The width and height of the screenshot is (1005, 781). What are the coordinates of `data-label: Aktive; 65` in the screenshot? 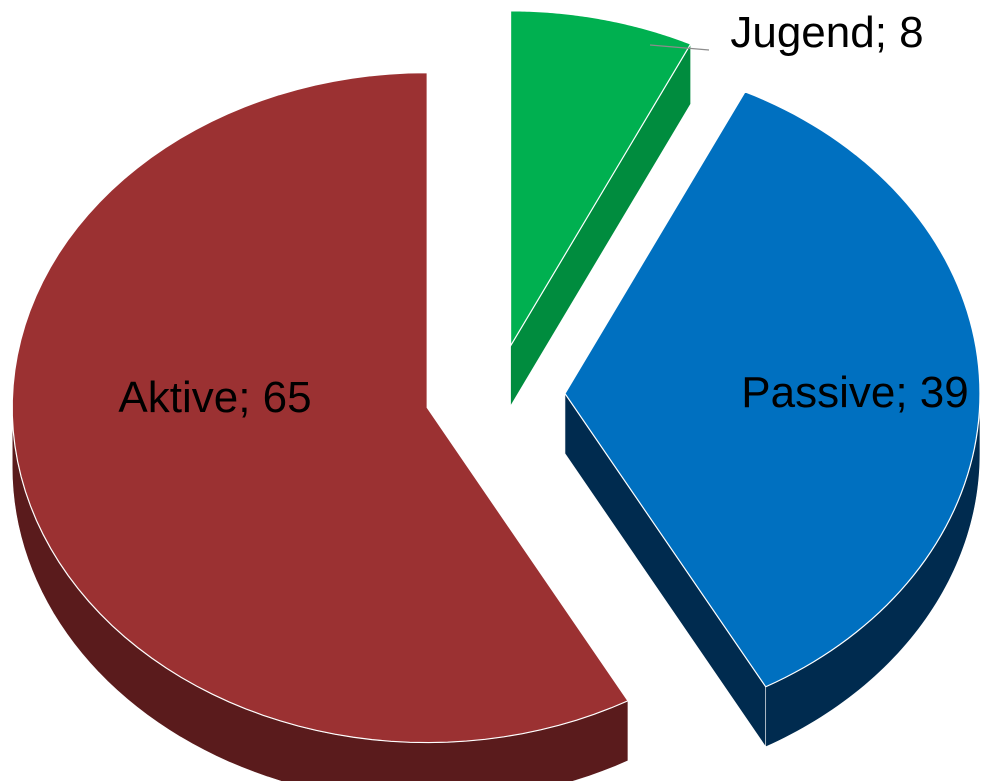 It's located at (214, 397).